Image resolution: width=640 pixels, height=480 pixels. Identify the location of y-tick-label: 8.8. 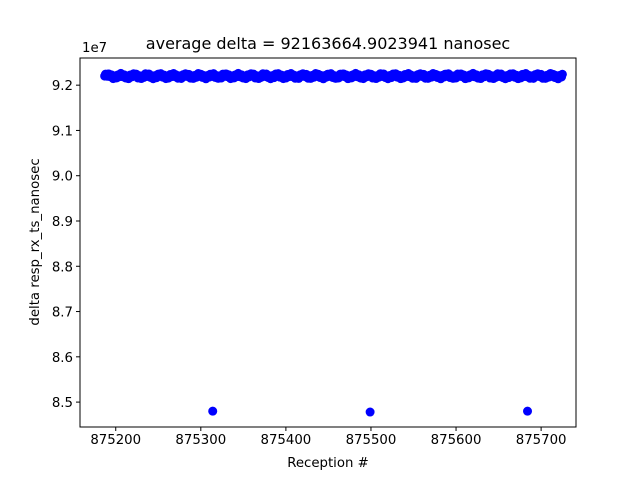
(62, 267).